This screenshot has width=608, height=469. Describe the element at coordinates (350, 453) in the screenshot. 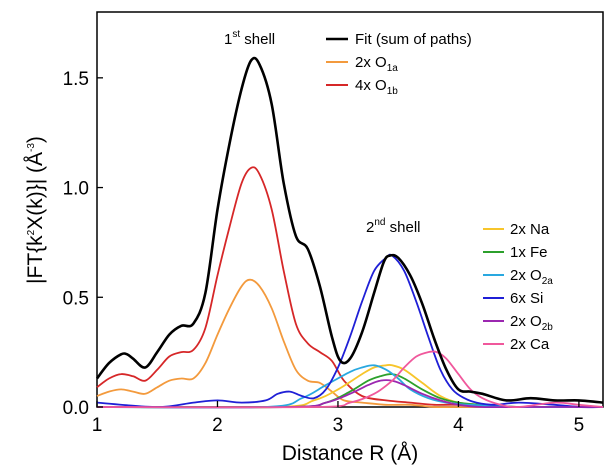

I see `x-axis-title: Distance R (Å)` at that location.